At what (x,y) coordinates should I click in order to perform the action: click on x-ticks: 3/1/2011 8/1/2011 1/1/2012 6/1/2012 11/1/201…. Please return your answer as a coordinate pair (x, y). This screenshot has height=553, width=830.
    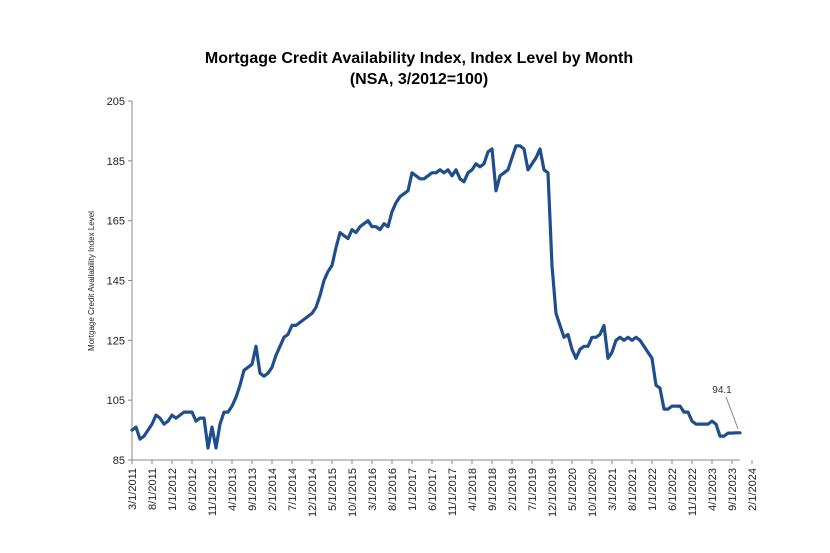
    Looking at the image, I should click on (443, 488).